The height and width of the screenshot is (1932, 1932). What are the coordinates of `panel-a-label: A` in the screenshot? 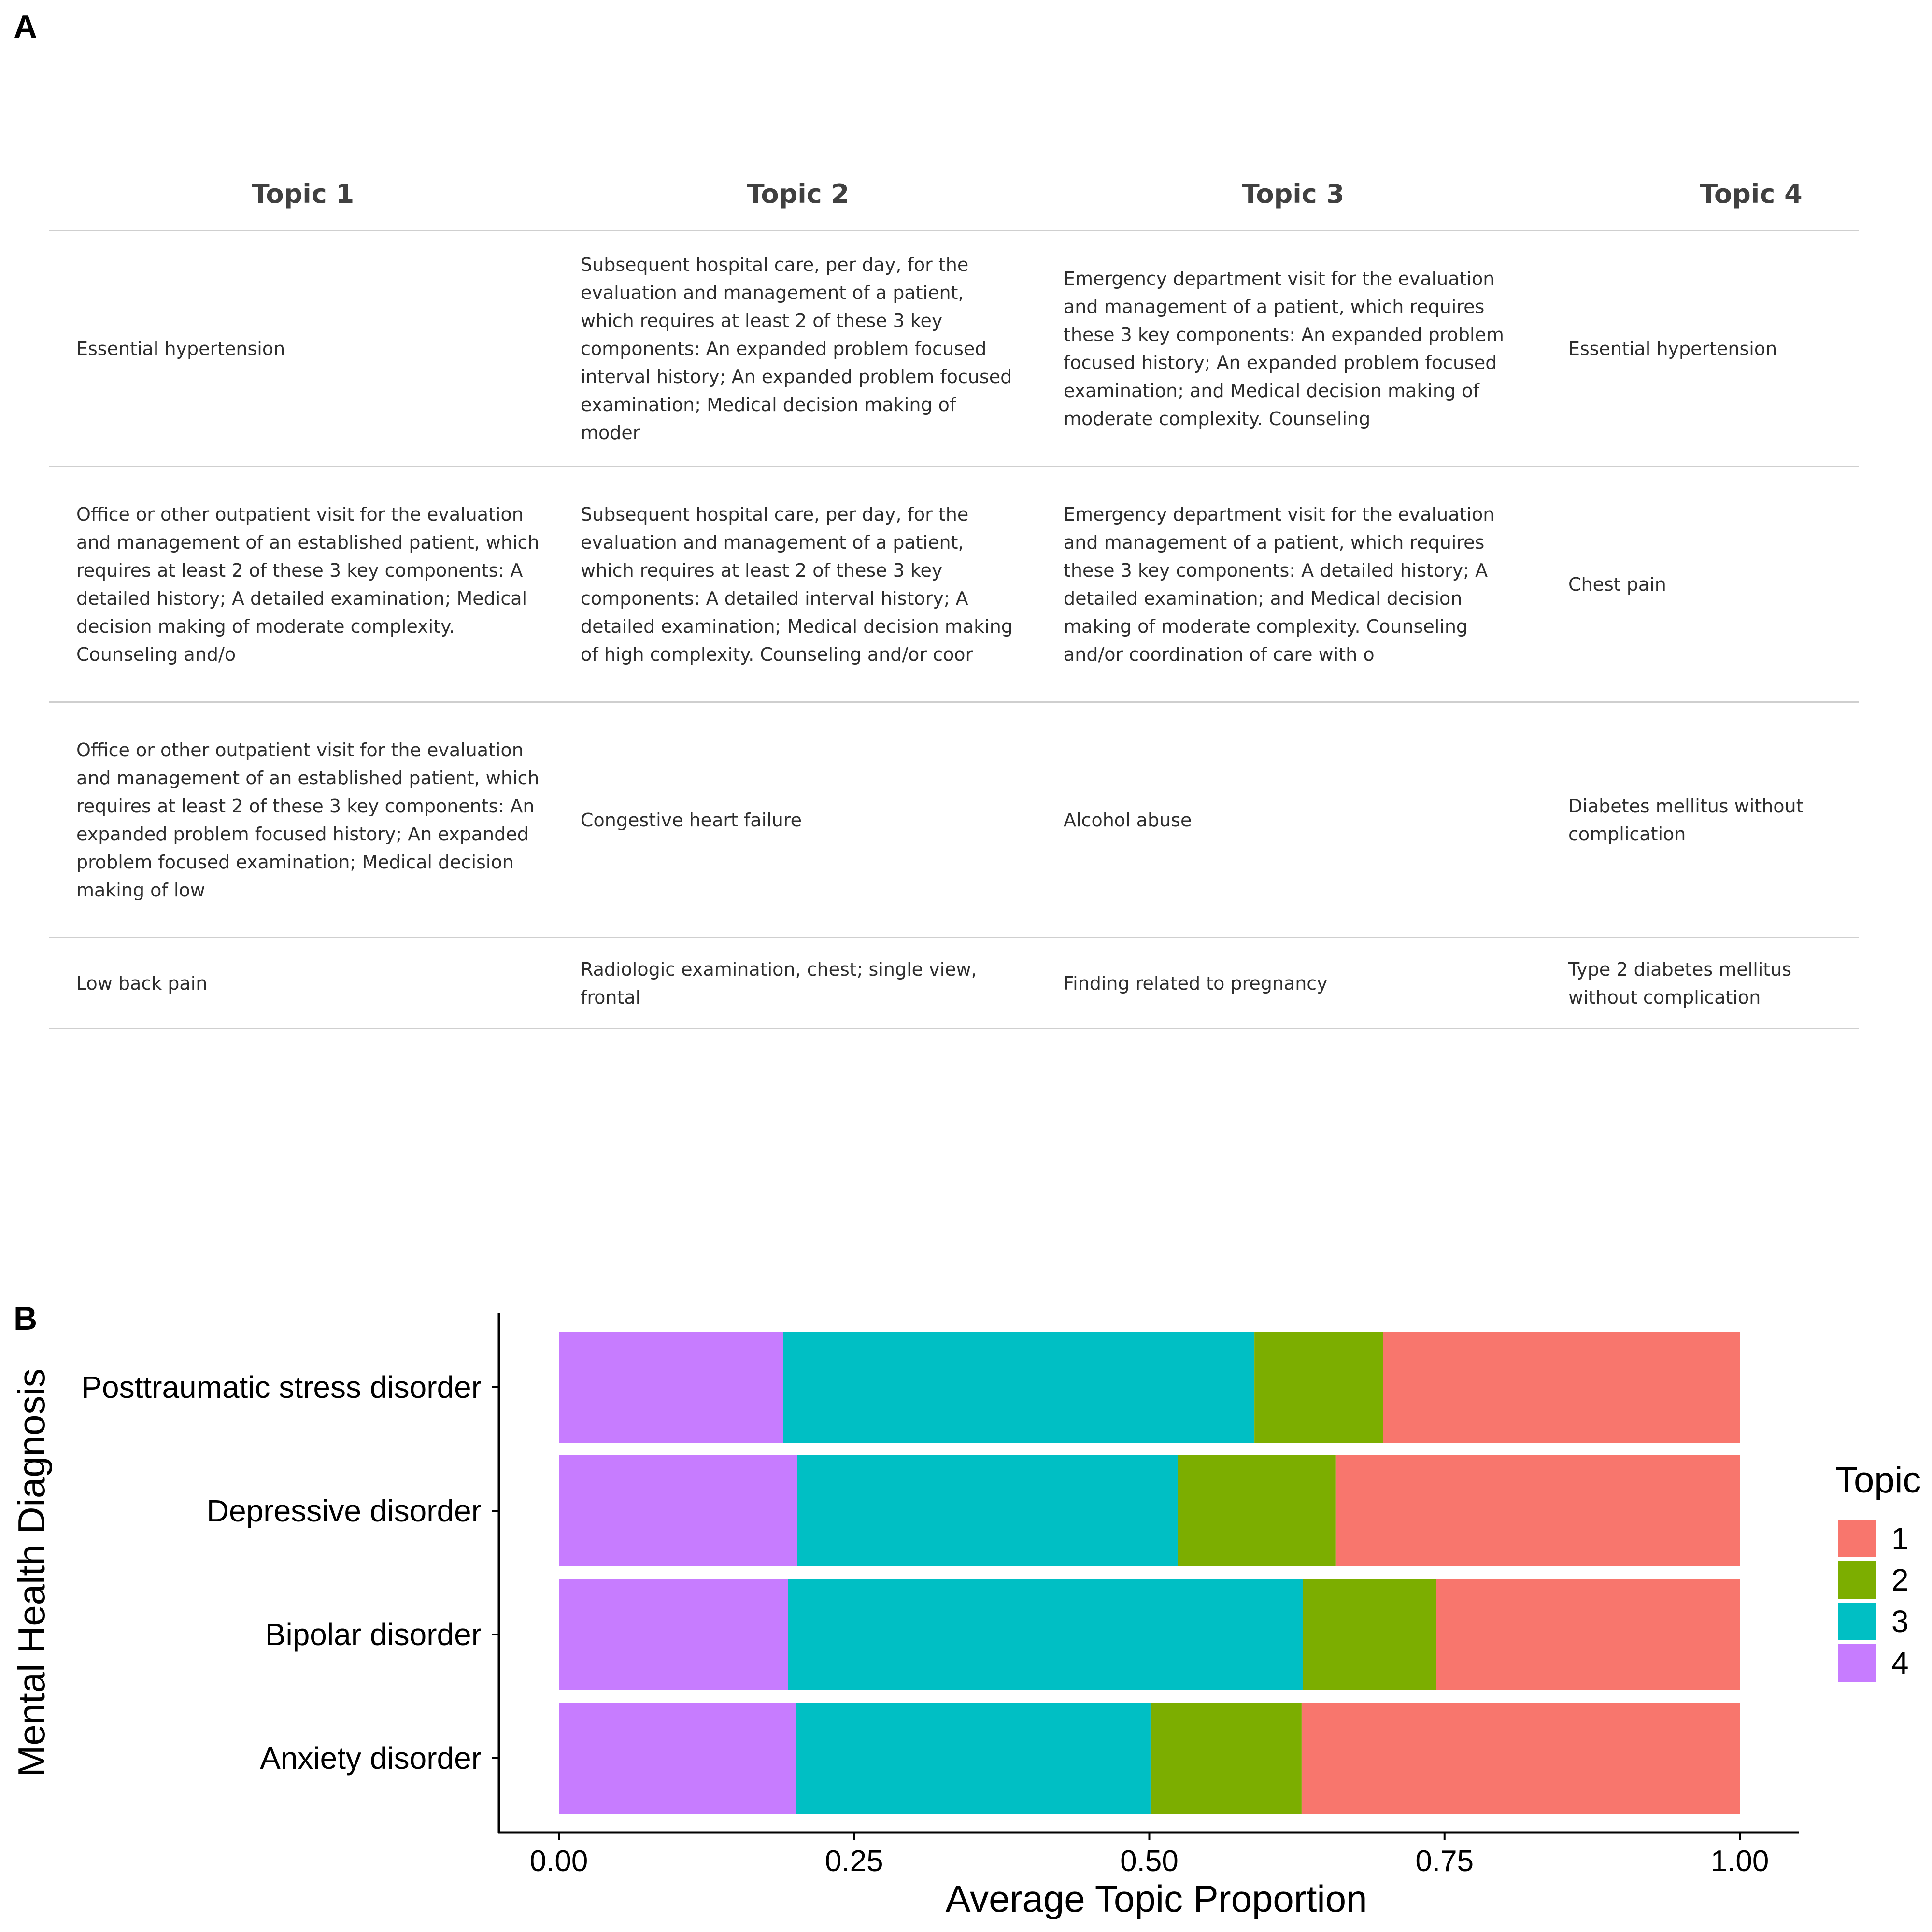 It's located at (26, 27).